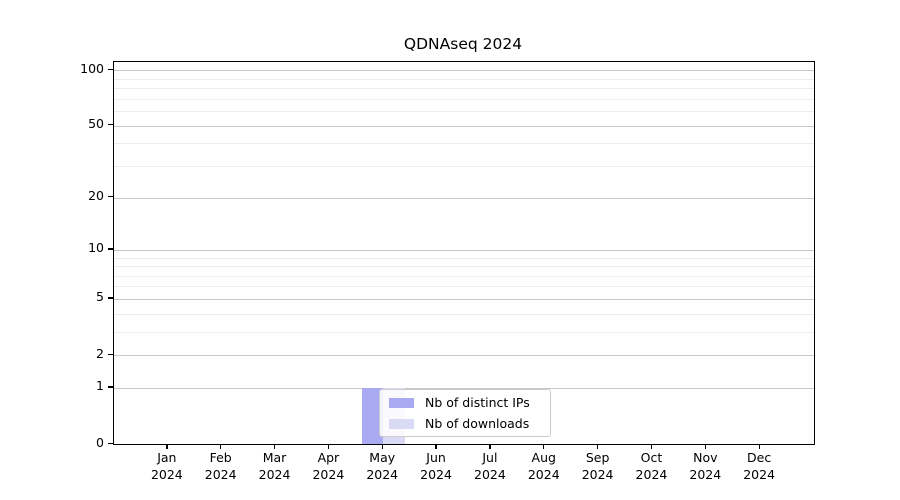 The image size is (900, 500). I want to click on y-tick-label-10: 10, so click(96, 248).